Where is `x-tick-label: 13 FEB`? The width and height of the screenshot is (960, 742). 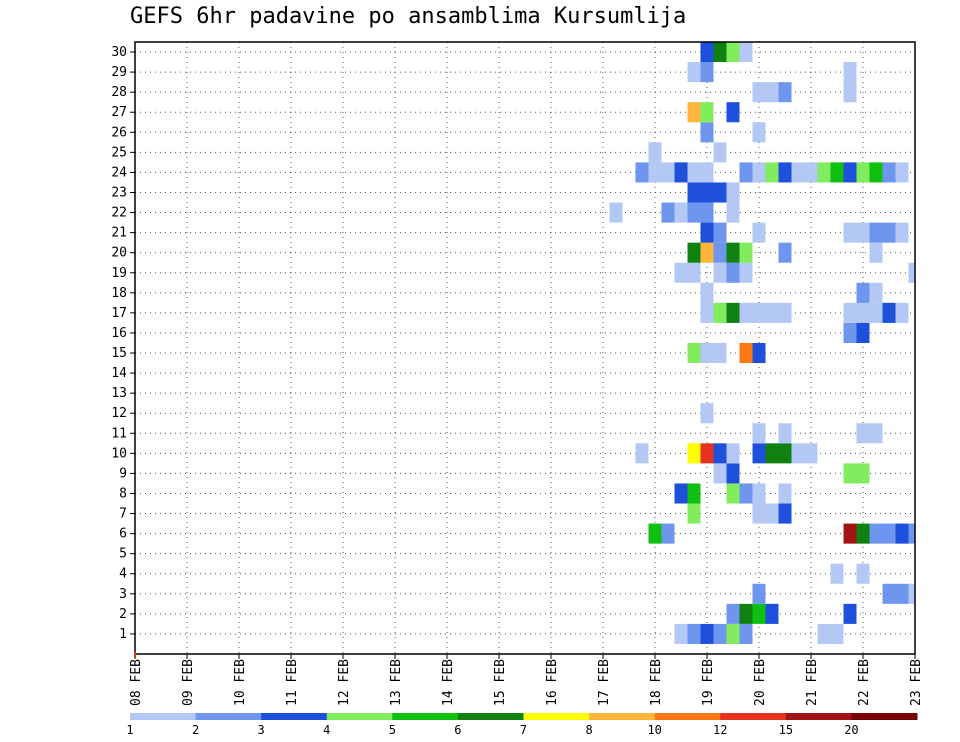
x-tick-label: 13 FEB is located at coordinates (396, 682).